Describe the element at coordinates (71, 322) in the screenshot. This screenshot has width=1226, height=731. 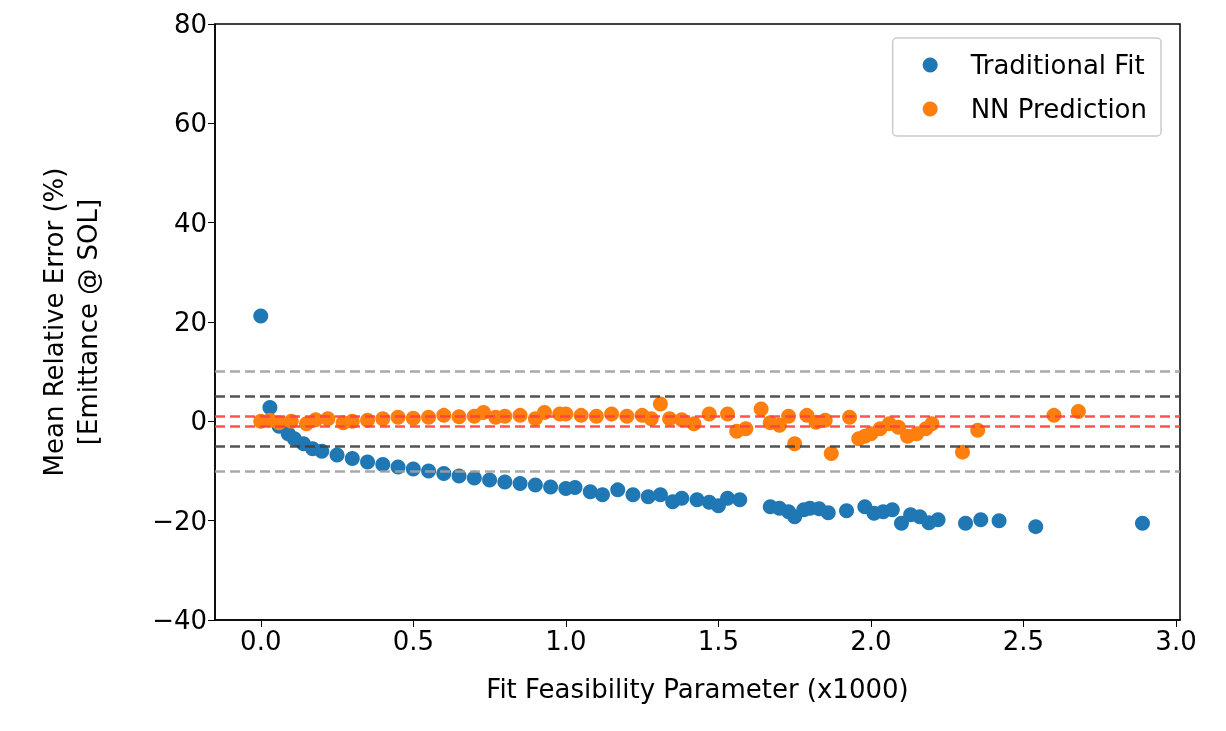
I see `y-axis-title: Mean Relative Error (%) [Emittance @ SOL]` at that location.